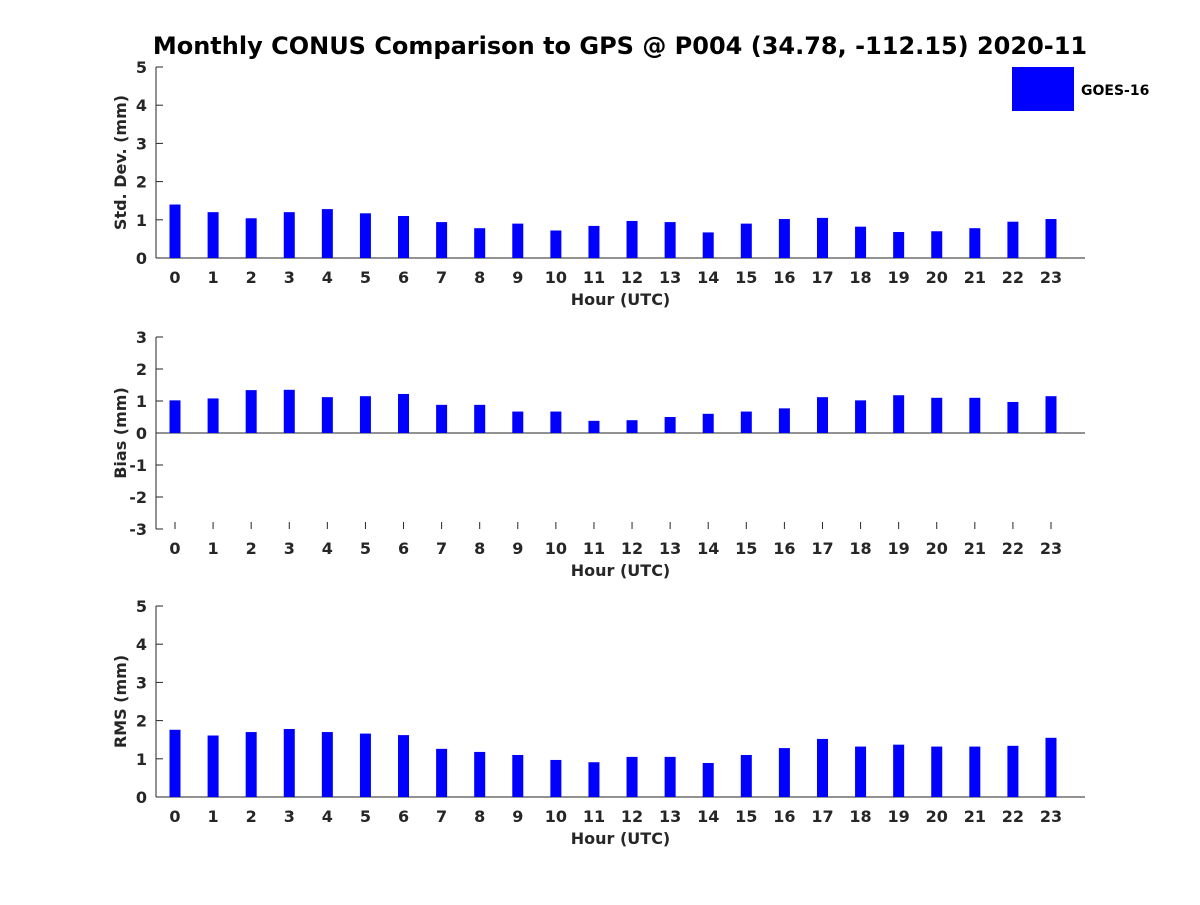 The width and height of the screenshot is (1200, 905). What do you see at coordinates (141, 644) in the screenshot?
I see `y-tick-label: 4` at bounding box center [141, 644].